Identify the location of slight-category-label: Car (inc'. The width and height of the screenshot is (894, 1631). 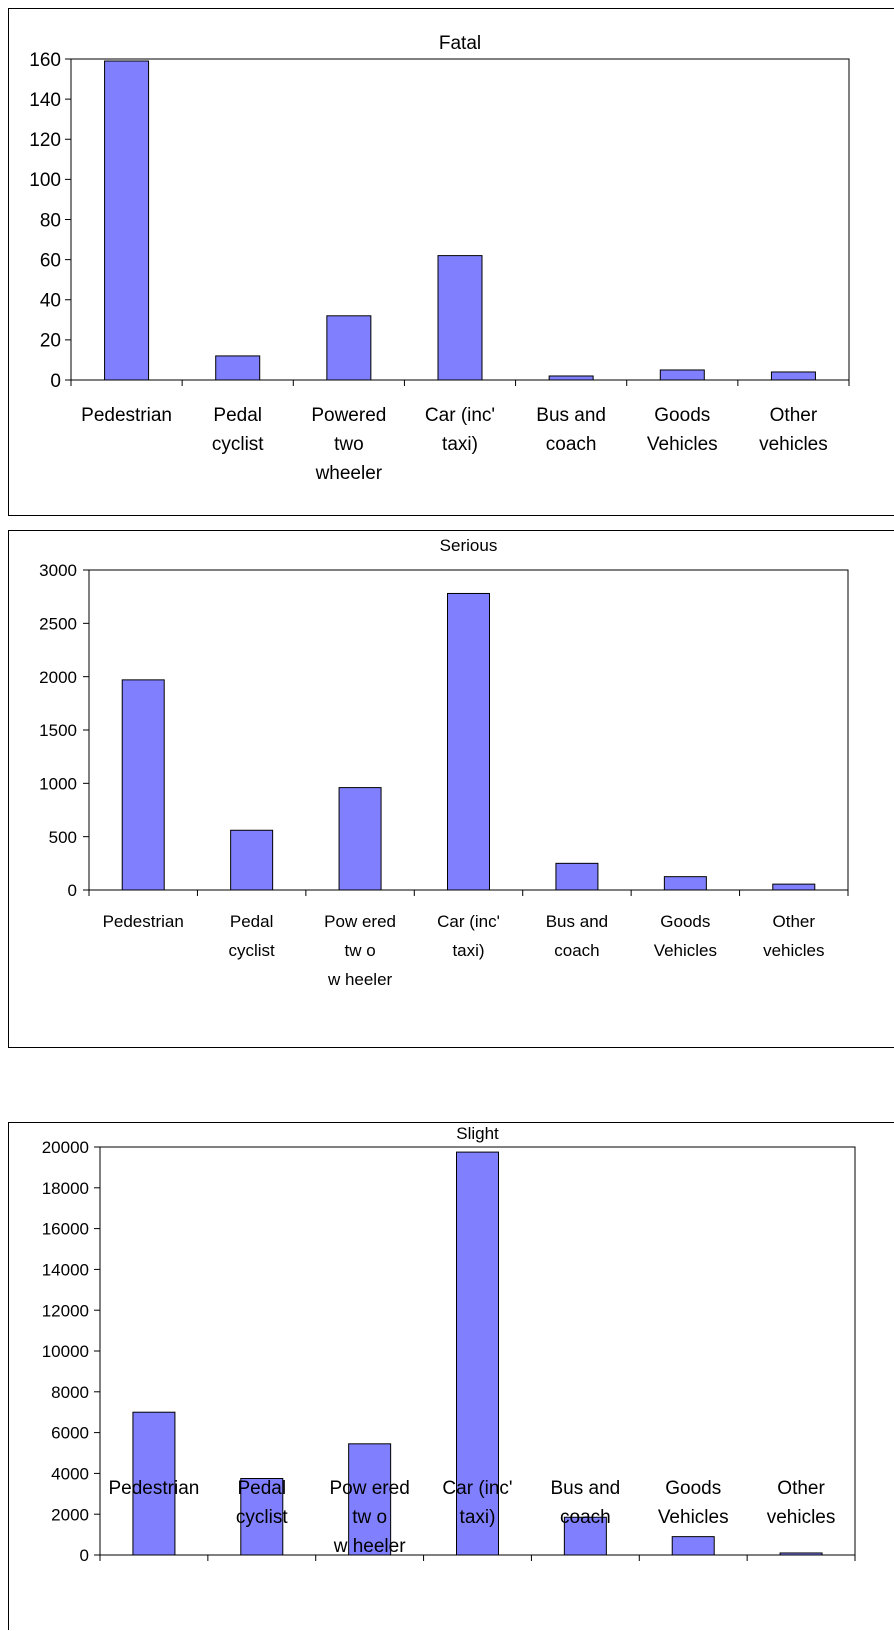
(477, 1488).